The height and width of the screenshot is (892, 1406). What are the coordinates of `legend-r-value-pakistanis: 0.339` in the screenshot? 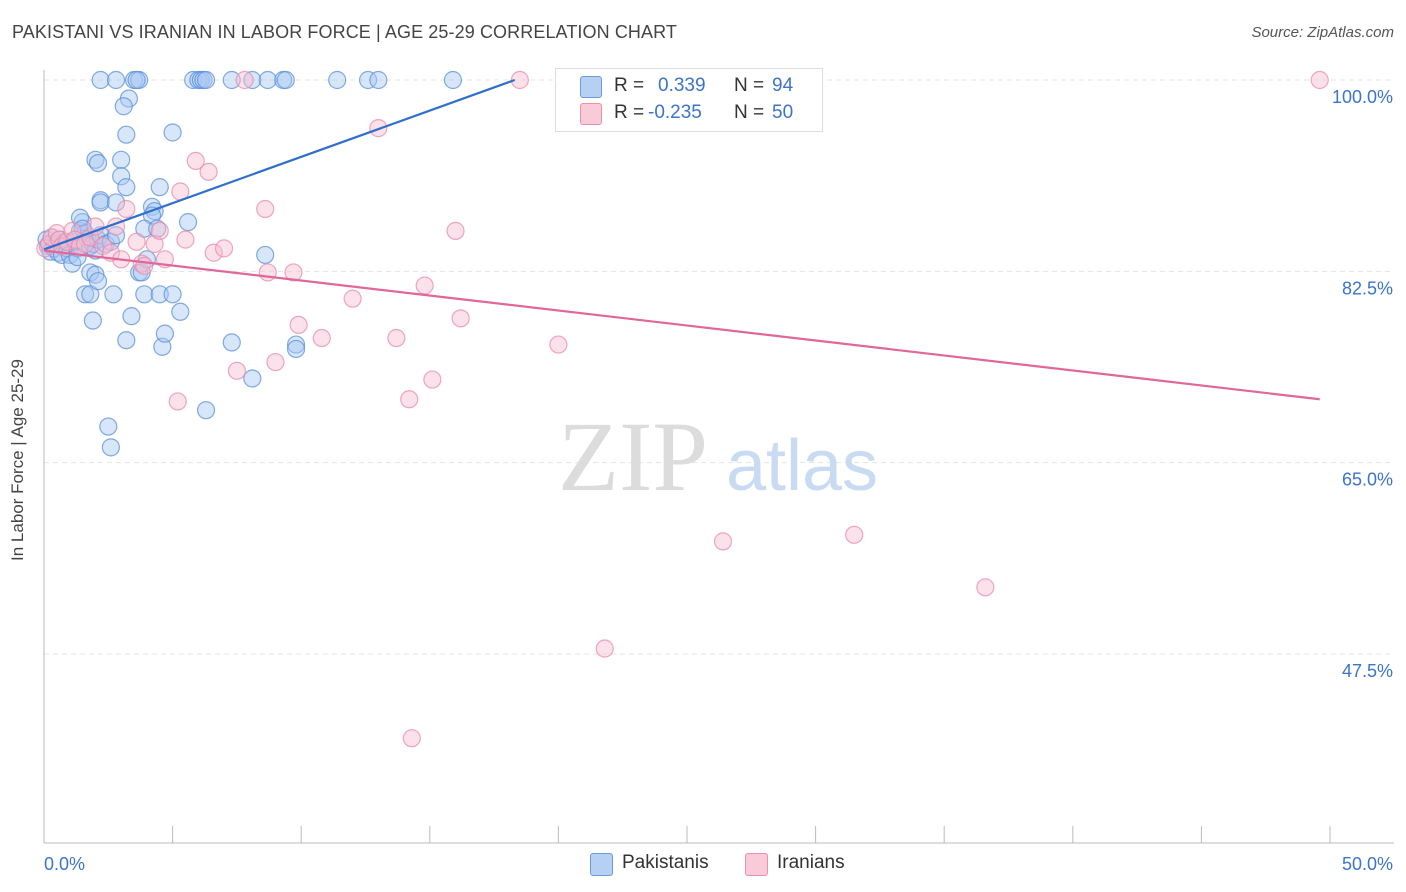 It's located at (682, 85).